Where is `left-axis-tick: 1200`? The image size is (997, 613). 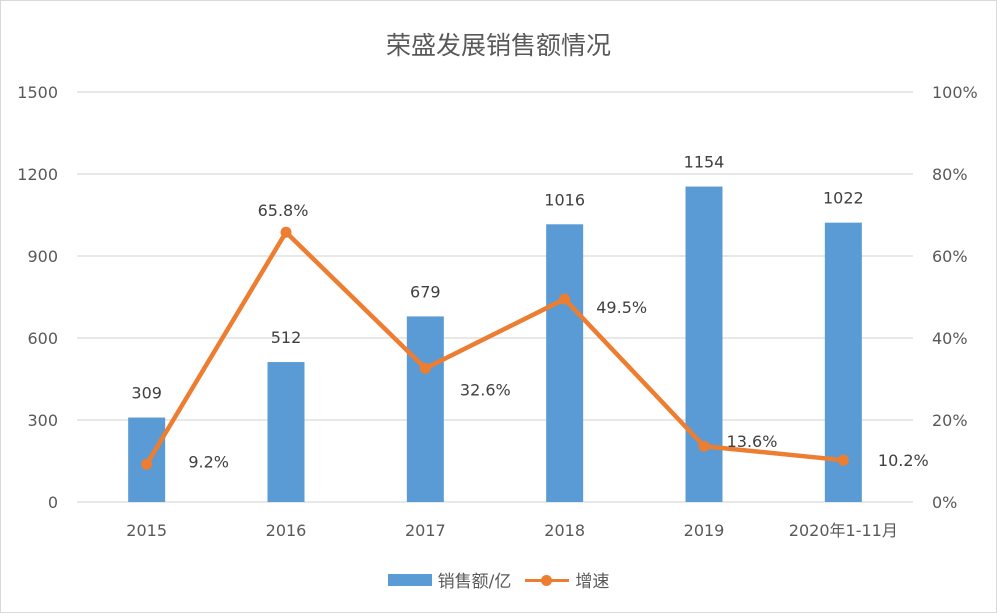 left-axis-tick: 1200 is located at coordinates (37, 174).